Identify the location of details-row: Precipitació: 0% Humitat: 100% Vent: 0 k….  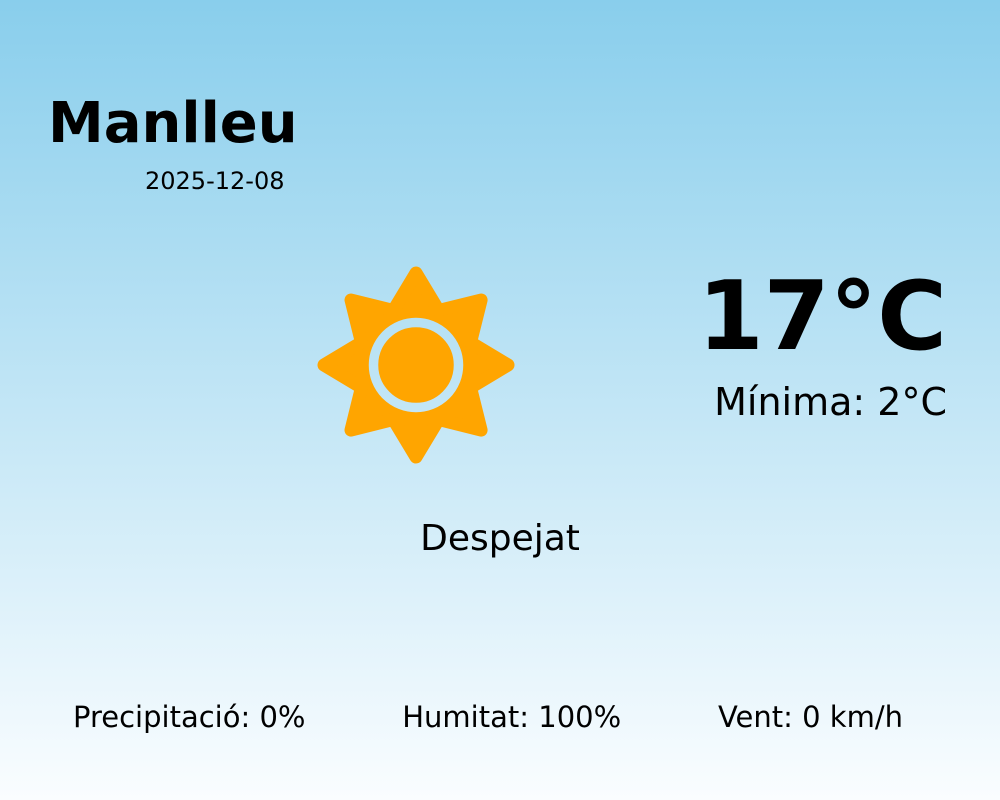
(488, 717).